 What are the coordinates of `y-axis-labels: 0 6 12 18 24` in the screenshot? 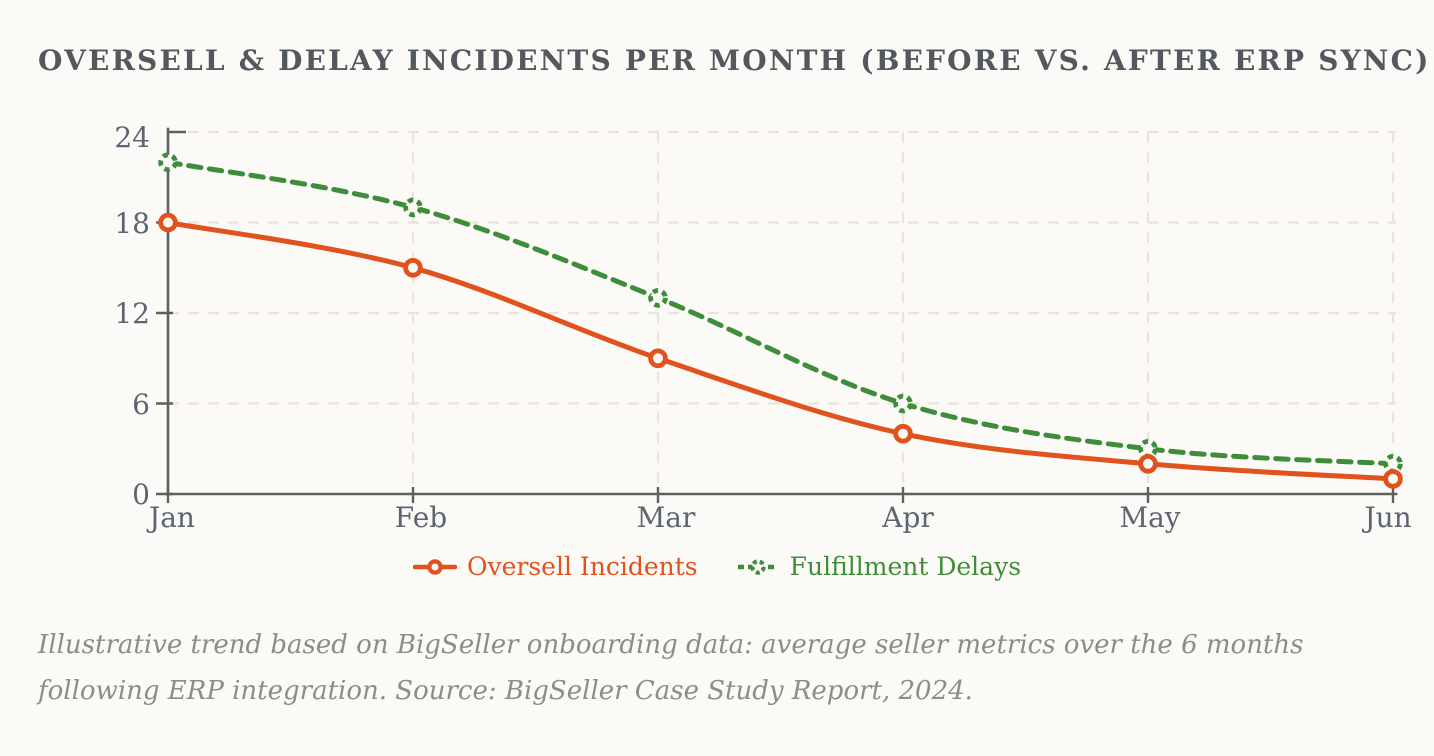 It's located at (132, 316).